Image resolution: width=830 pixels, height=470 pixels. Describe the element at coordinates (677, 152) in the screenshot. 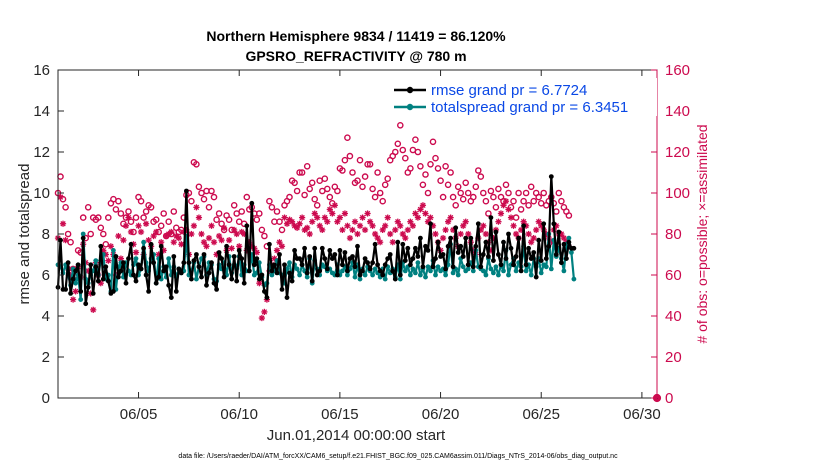

I see `y-right-tick-label: 120` at that location.